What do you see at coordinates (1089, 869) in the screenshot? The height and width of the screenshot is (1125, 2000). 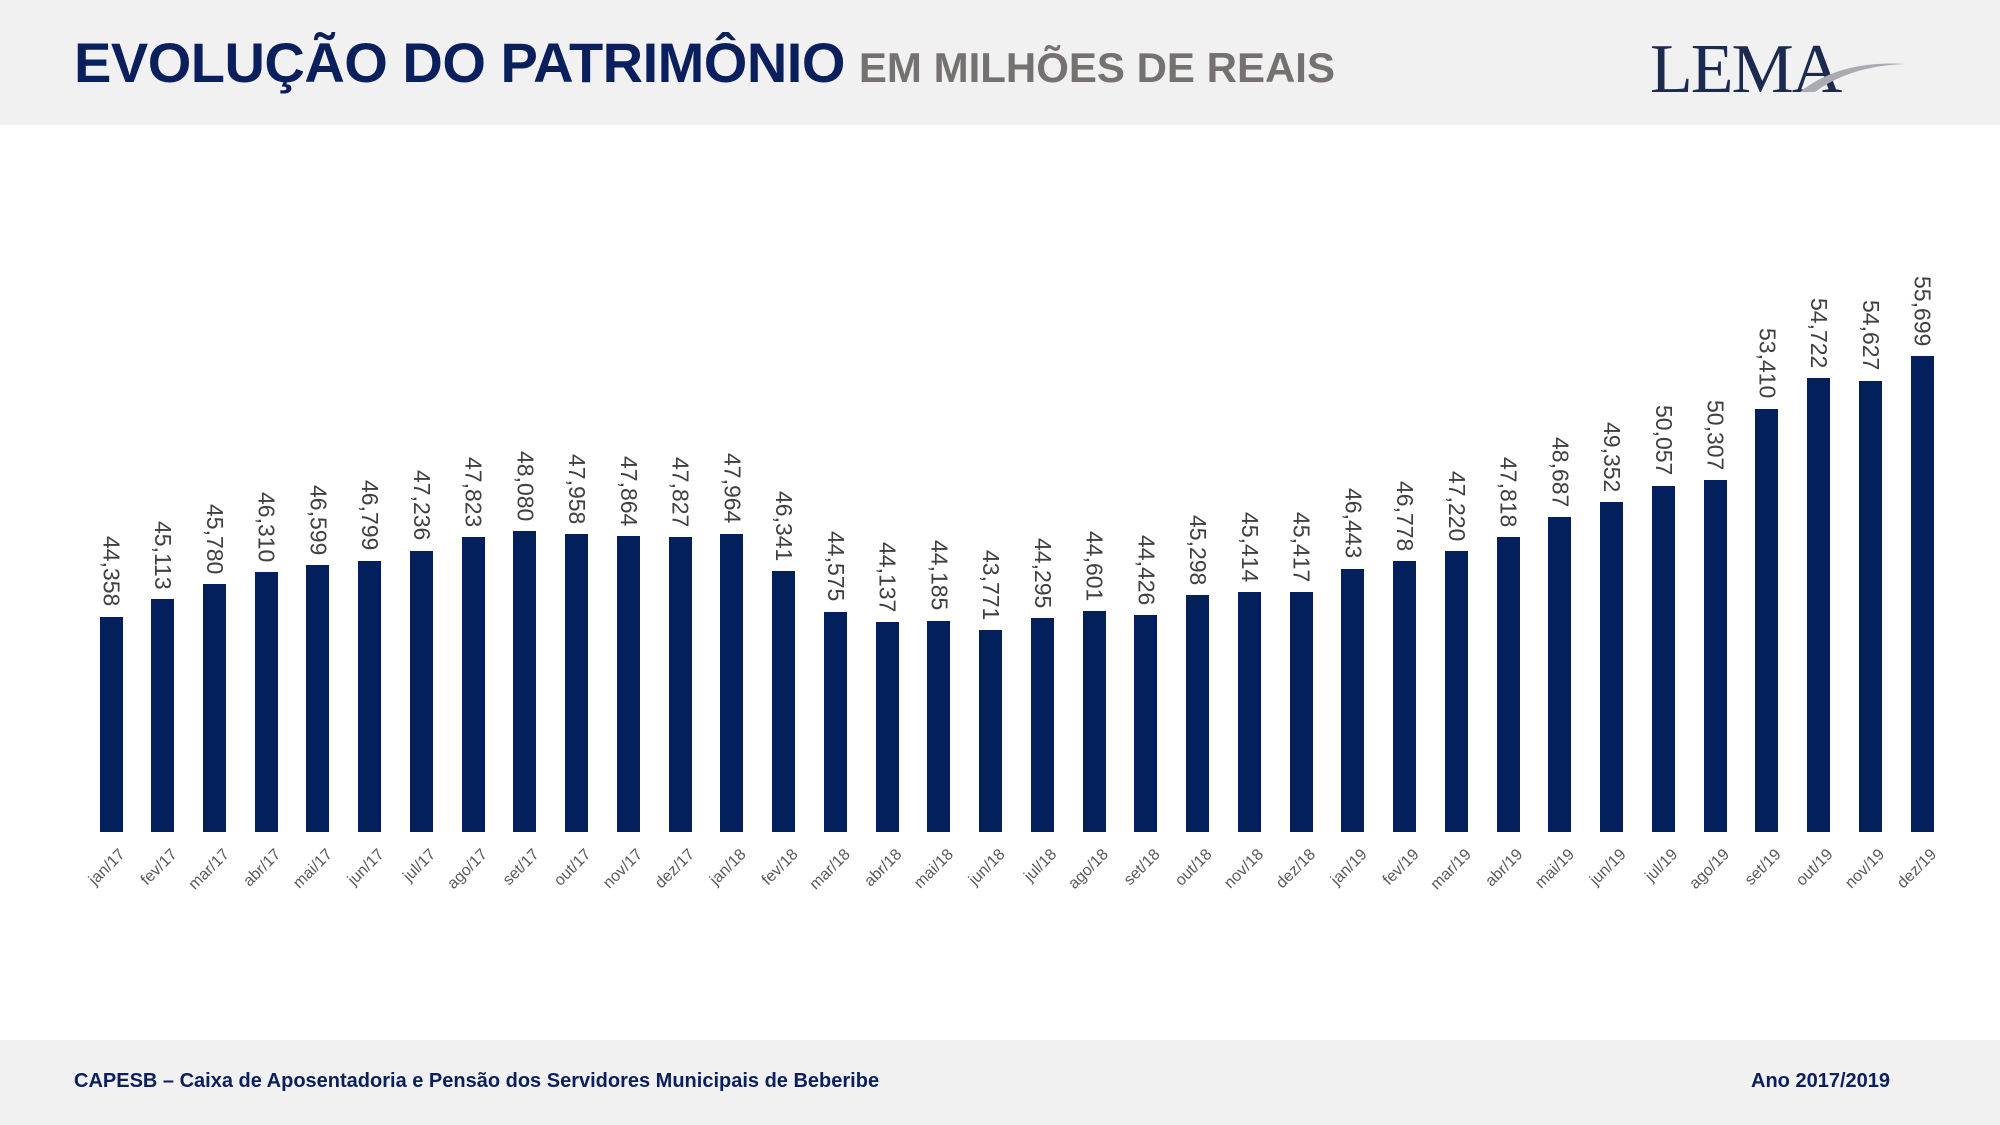 I see `x-tick-label: ago/18` at bounding box center [1089, 869].